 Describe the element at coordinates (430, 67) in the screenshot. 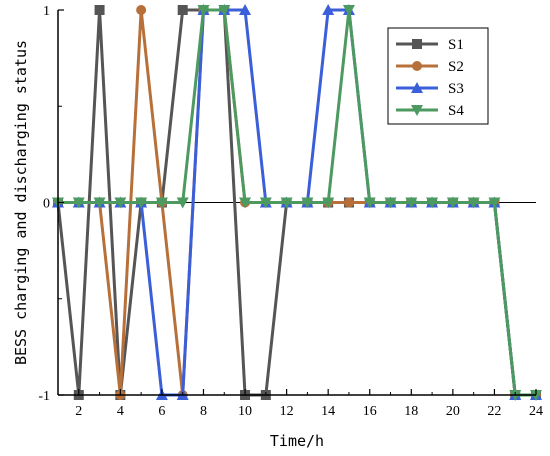

I see `legend-item-s2: S2` at that location.